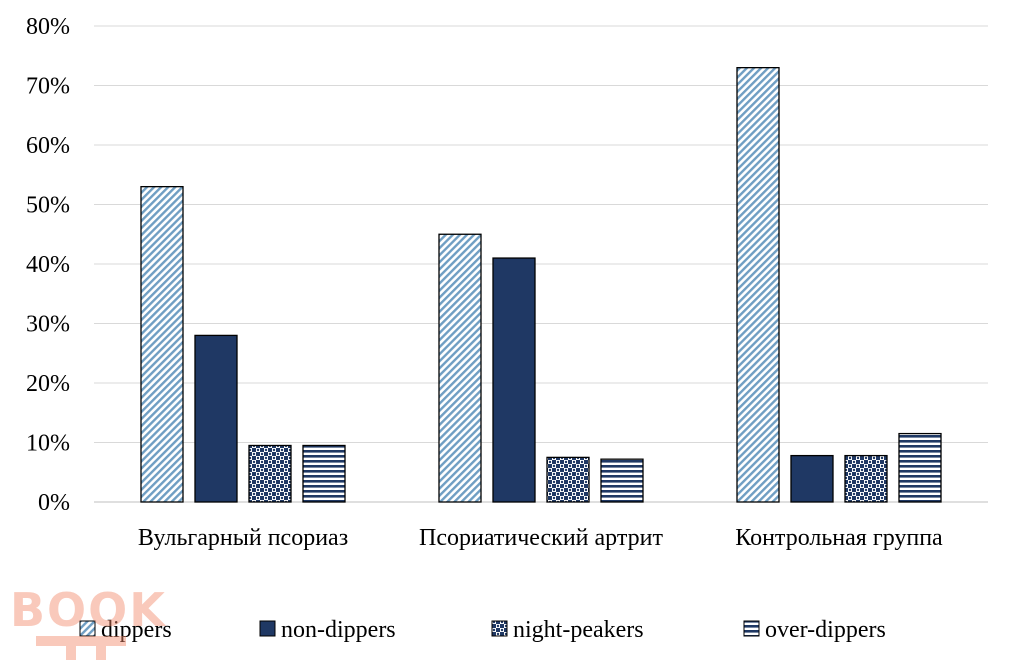 This screenshot has width=1022, height=668. I want to click on y-tick-label: 30%, so click(48, 325).